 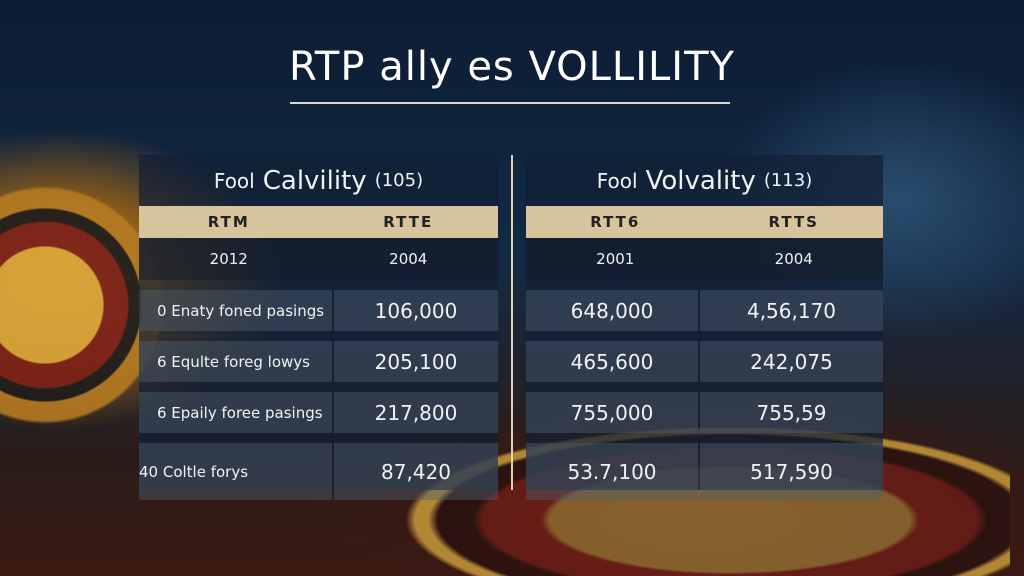 I want to click on column-header: RTTS, so click(x=793, y=222).